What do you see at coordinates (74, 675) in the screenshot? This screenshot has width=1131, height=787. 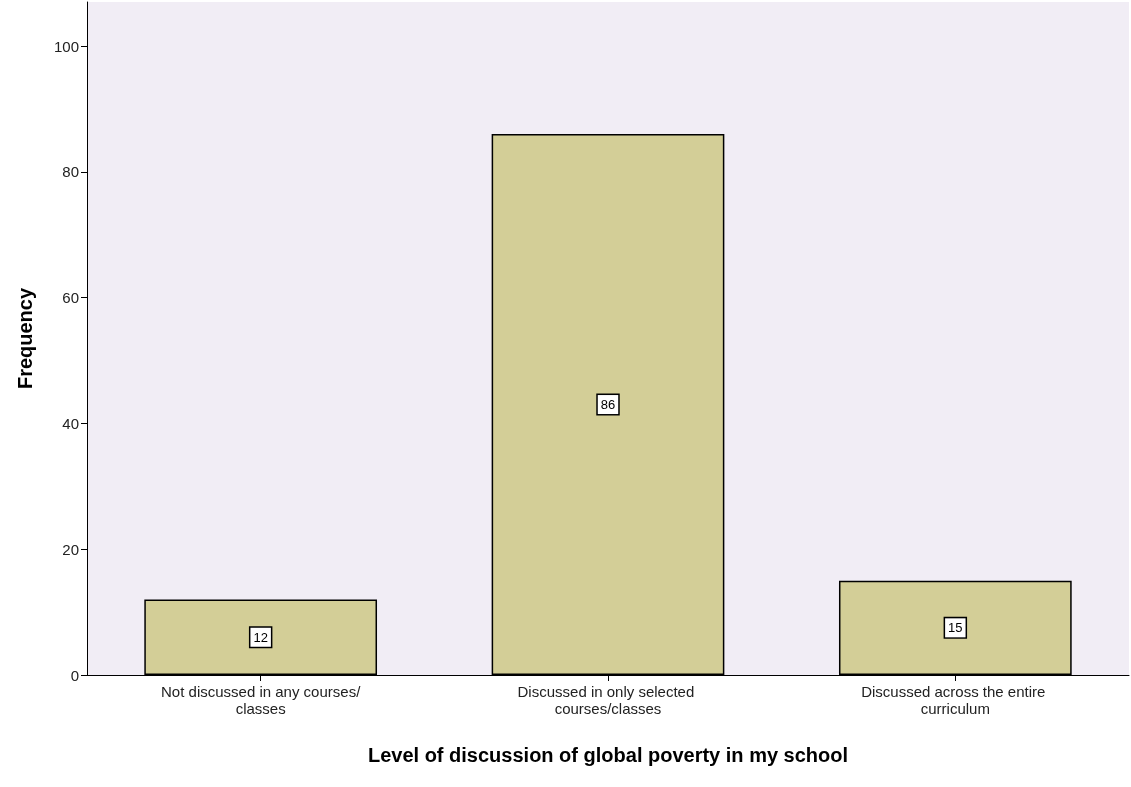 I see `y-tick-label: 0` at bounding box center [74, 675].